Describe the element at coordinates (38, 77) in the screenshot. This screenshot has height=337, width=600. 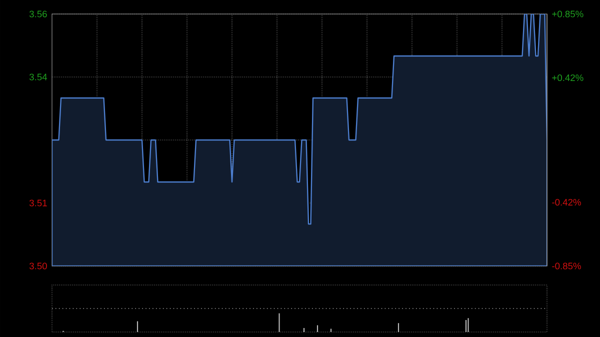
I see `y-tick-label: 3.54` at that location.